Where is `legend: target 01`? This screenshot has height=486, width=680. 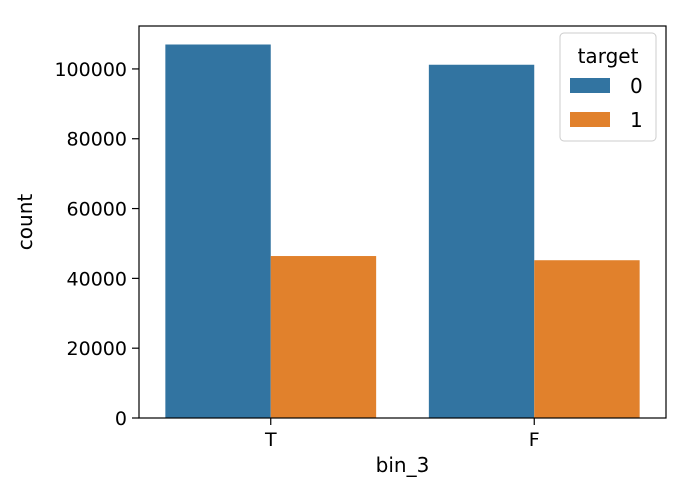
legend: target 01 is located at coordinates (608, 87).